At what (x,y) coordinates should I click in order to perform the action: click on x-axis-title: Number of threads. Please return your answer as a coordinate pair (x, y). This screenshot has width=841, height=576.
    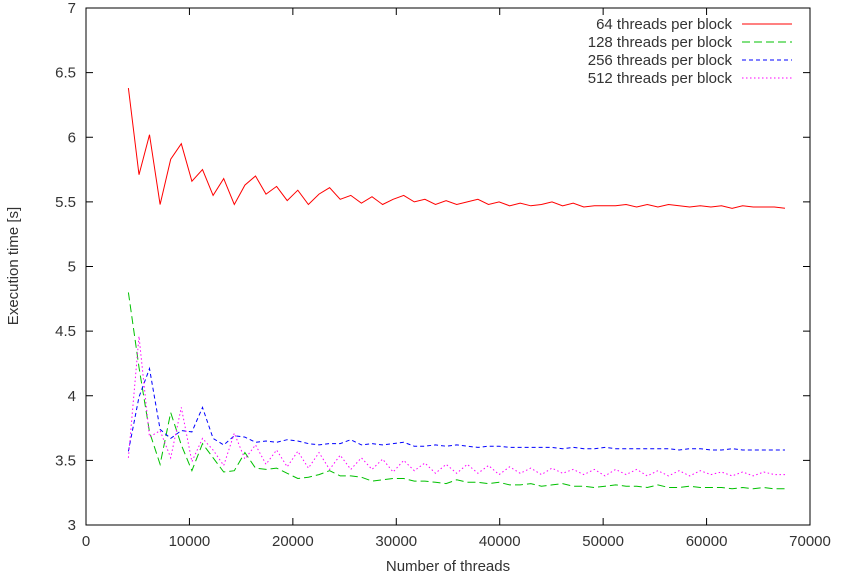
    Looking at the image, I should click on (448, 566).